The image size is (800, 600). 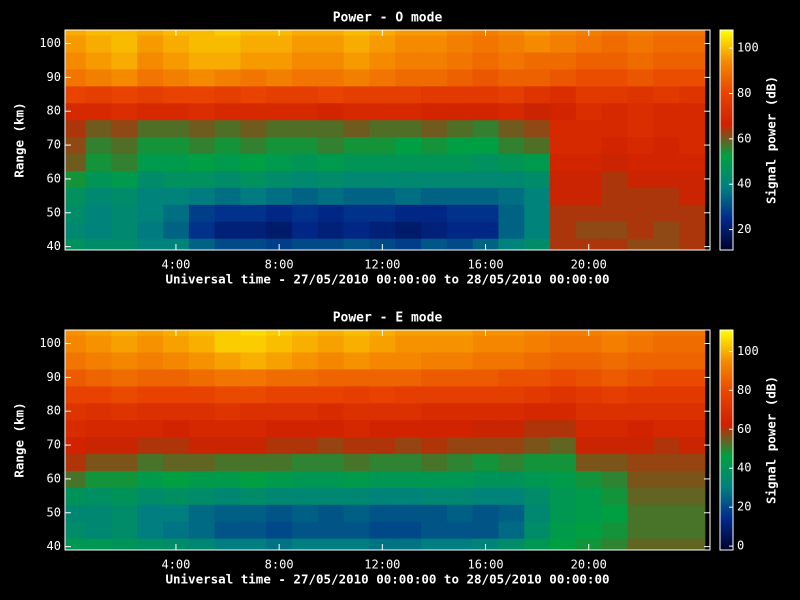 I want to click on y-tick-label: 50, so click(x=54, y=212).